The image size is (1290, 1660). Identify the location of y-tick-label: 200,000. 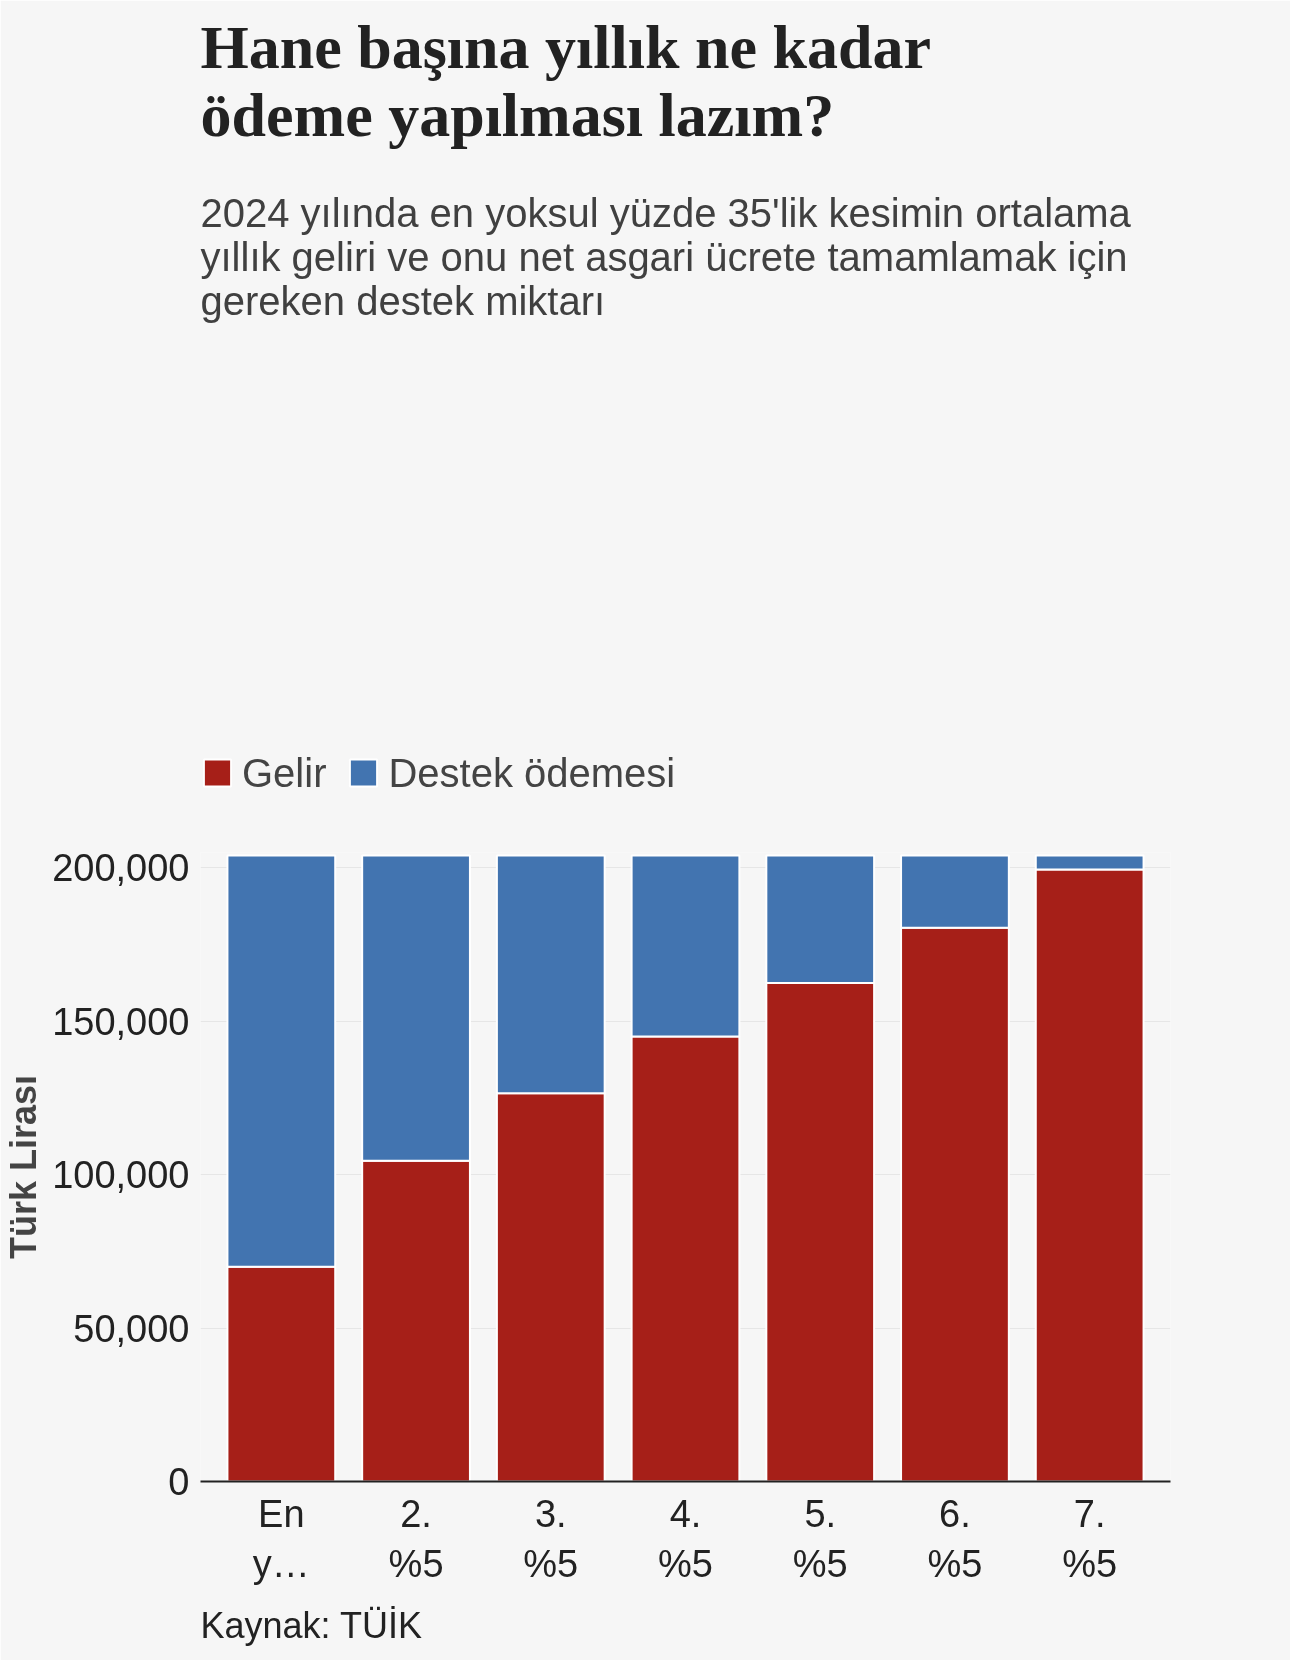
(121, 868).